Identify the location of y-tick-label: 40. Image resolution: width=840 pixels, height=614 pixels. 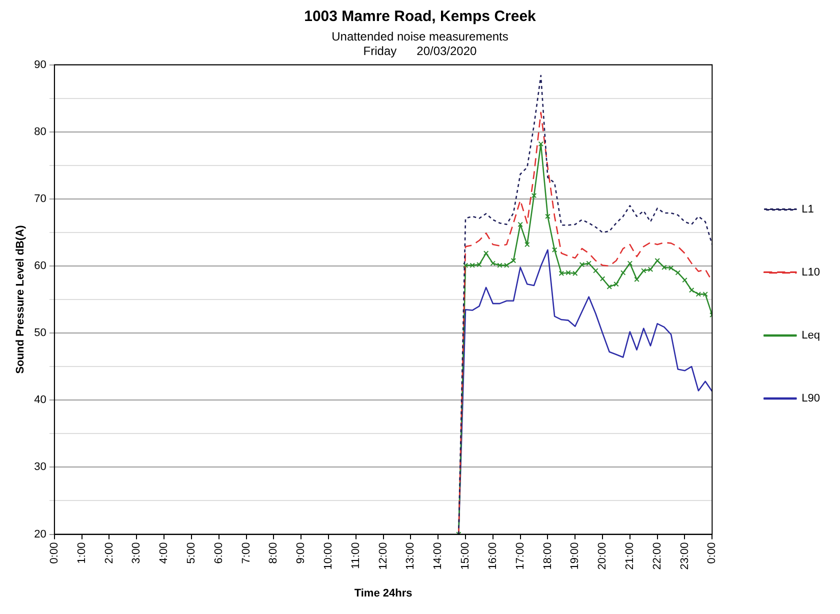
(40, 400).